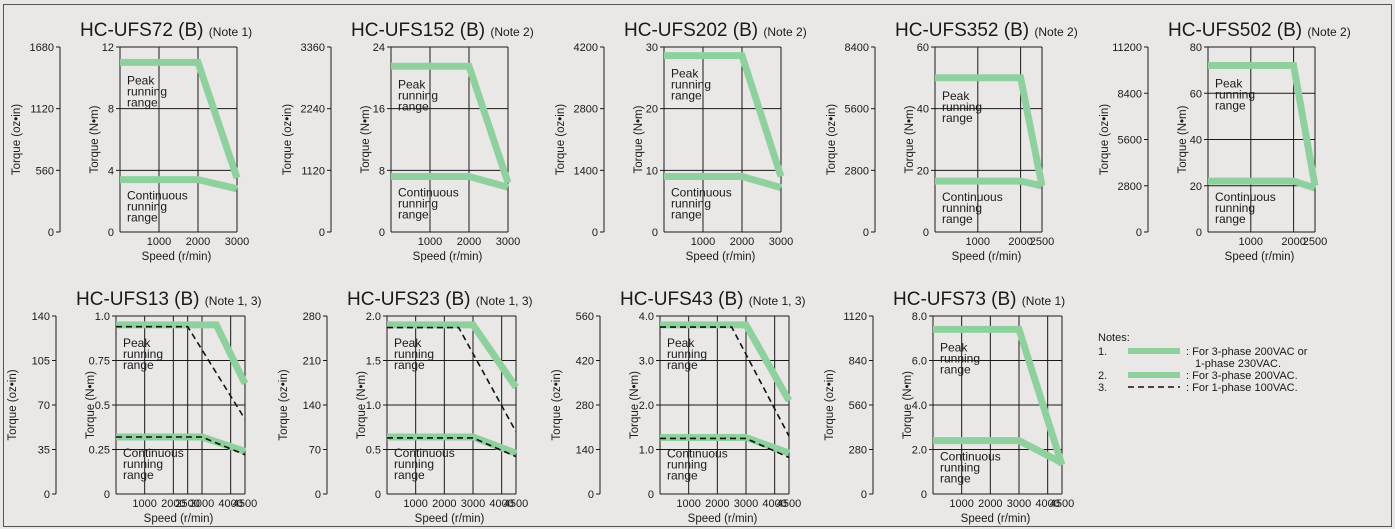  What do you see at coordinates (693, 30) in the screenshot?
I see `chart-title-main: HC-UFS202 (B)` at bounding box center [693, 30].